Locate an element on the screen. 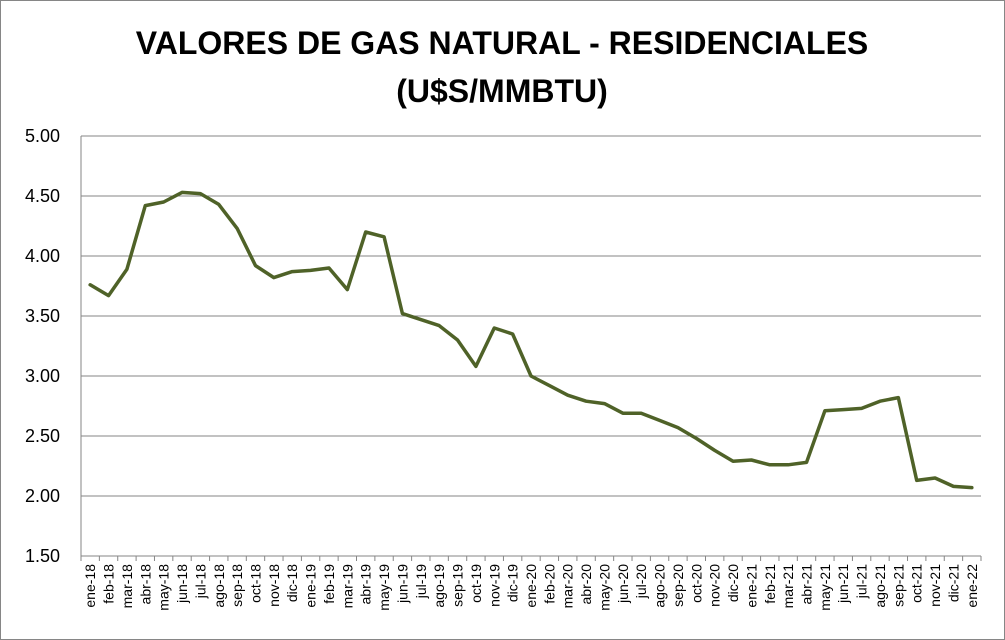 This screenshot has height=640, width=1005. x-tick-label: mar-20 is located at coordinates (568, 586).